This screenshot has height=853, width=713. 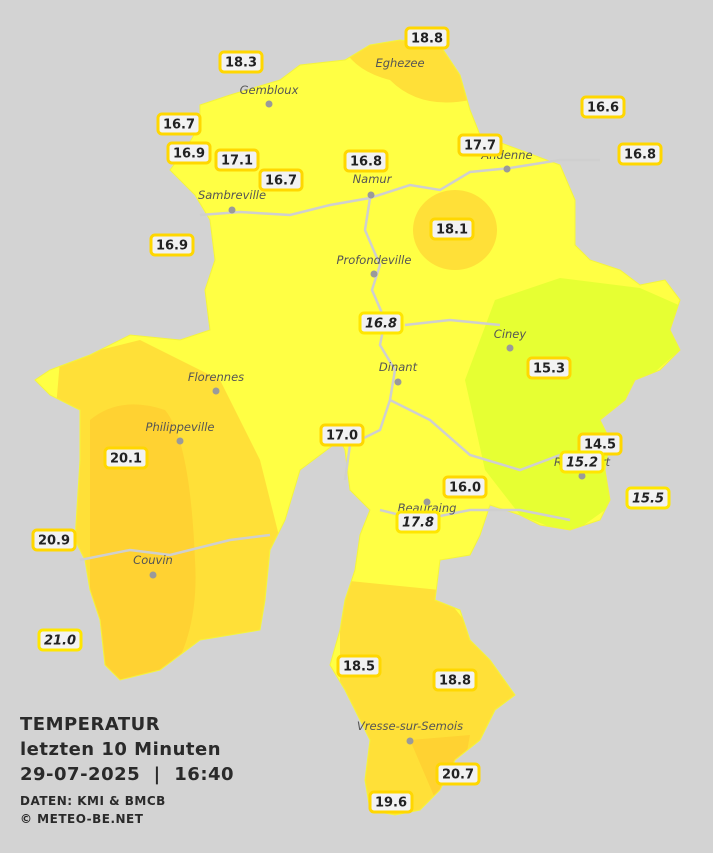 What do you see at coordinates (510, 334) in the screenshot?
I see `place-name: Ciney` at bounding box center [510, 334].